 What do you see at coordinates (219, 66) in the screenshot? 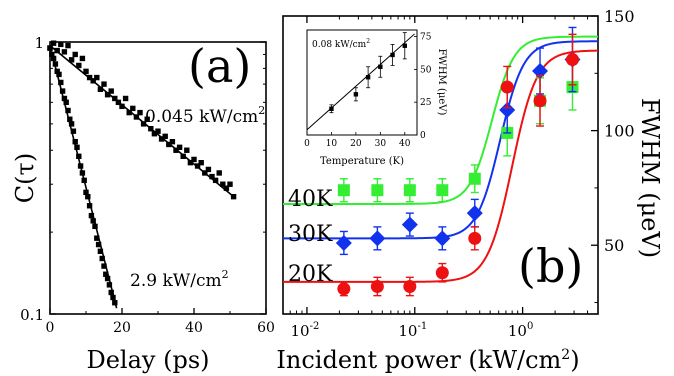
I see `panel-a-label: (a)` at bounding box center [219, 66].